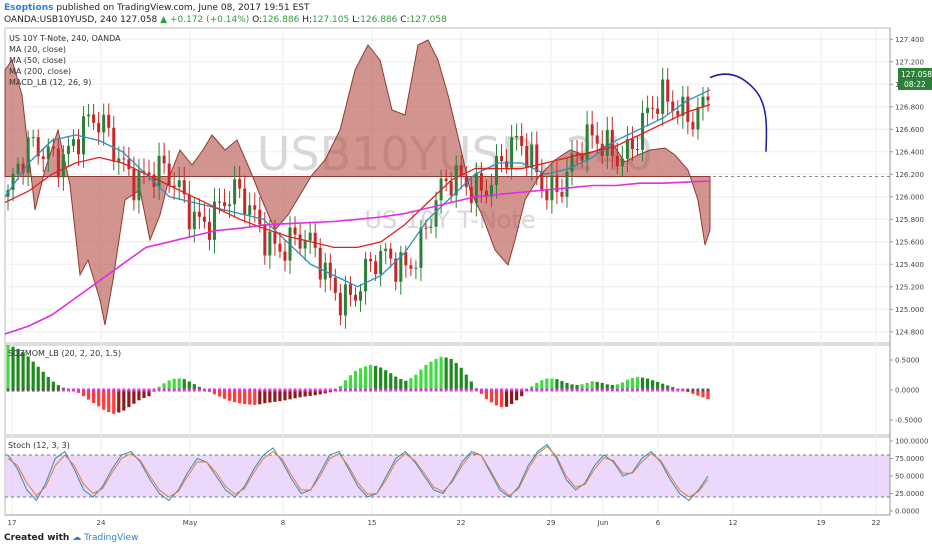  I want to click on price-tag-time: 08:22, so click(915, 84).